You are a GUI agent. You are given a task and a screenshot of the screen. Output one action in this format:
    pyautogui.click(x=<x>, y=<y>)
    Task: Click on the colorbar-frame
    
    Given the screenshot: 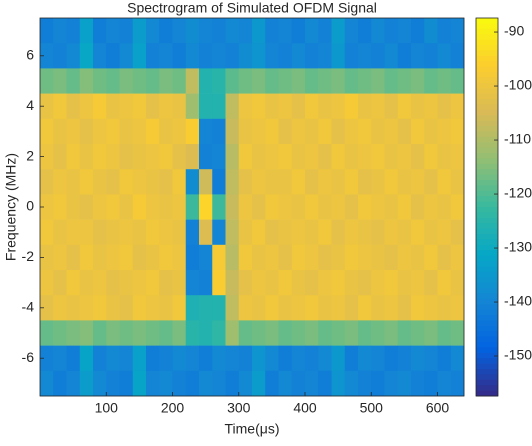 What is the action you would take?
    pyautogui.click(x=487, y=207)
    